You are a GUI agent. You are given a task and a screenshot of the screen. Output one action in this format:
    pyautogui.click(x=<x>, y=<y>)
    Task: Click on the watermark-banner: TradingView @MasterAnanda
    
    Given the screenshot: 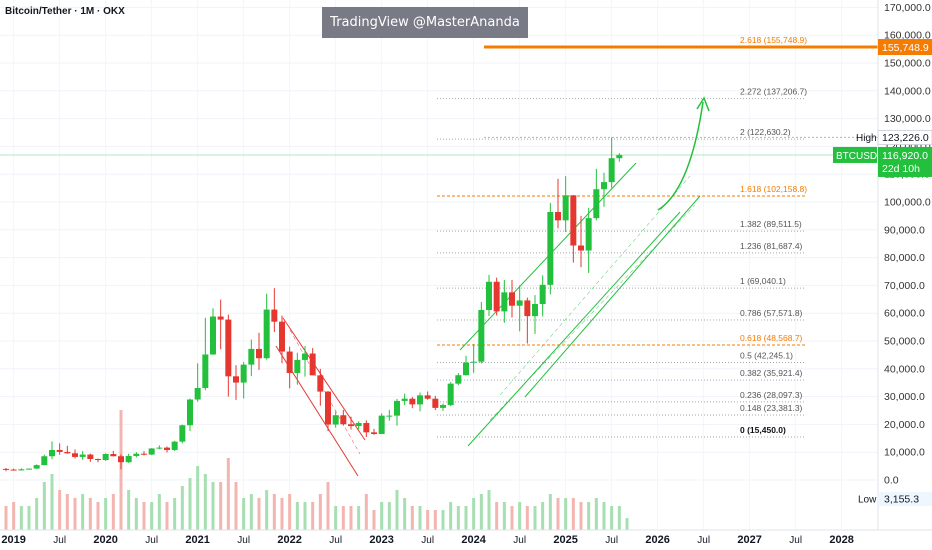 What is the action you would take?
    pyautogui.click(x=425, y=22)
    